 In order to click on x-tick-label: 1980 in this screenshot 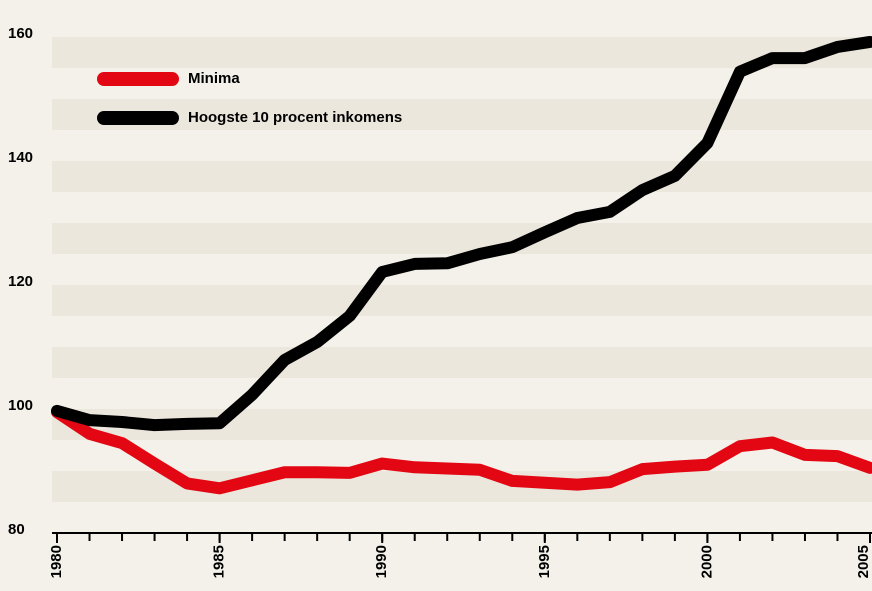, I will do `click(56, 561)`.